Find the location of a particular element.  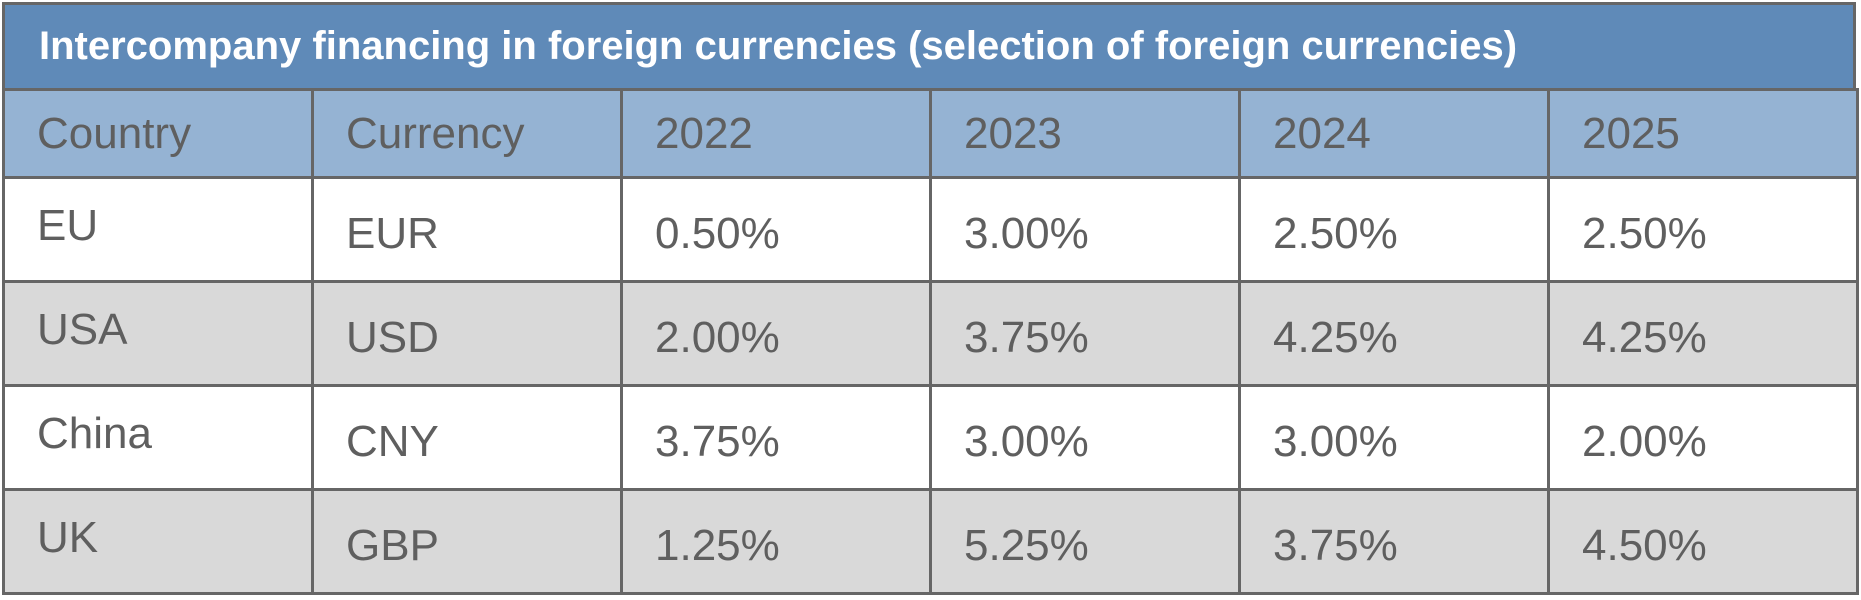

rate-cell-2025: 4.25% is located at coordinates (1703, 333).